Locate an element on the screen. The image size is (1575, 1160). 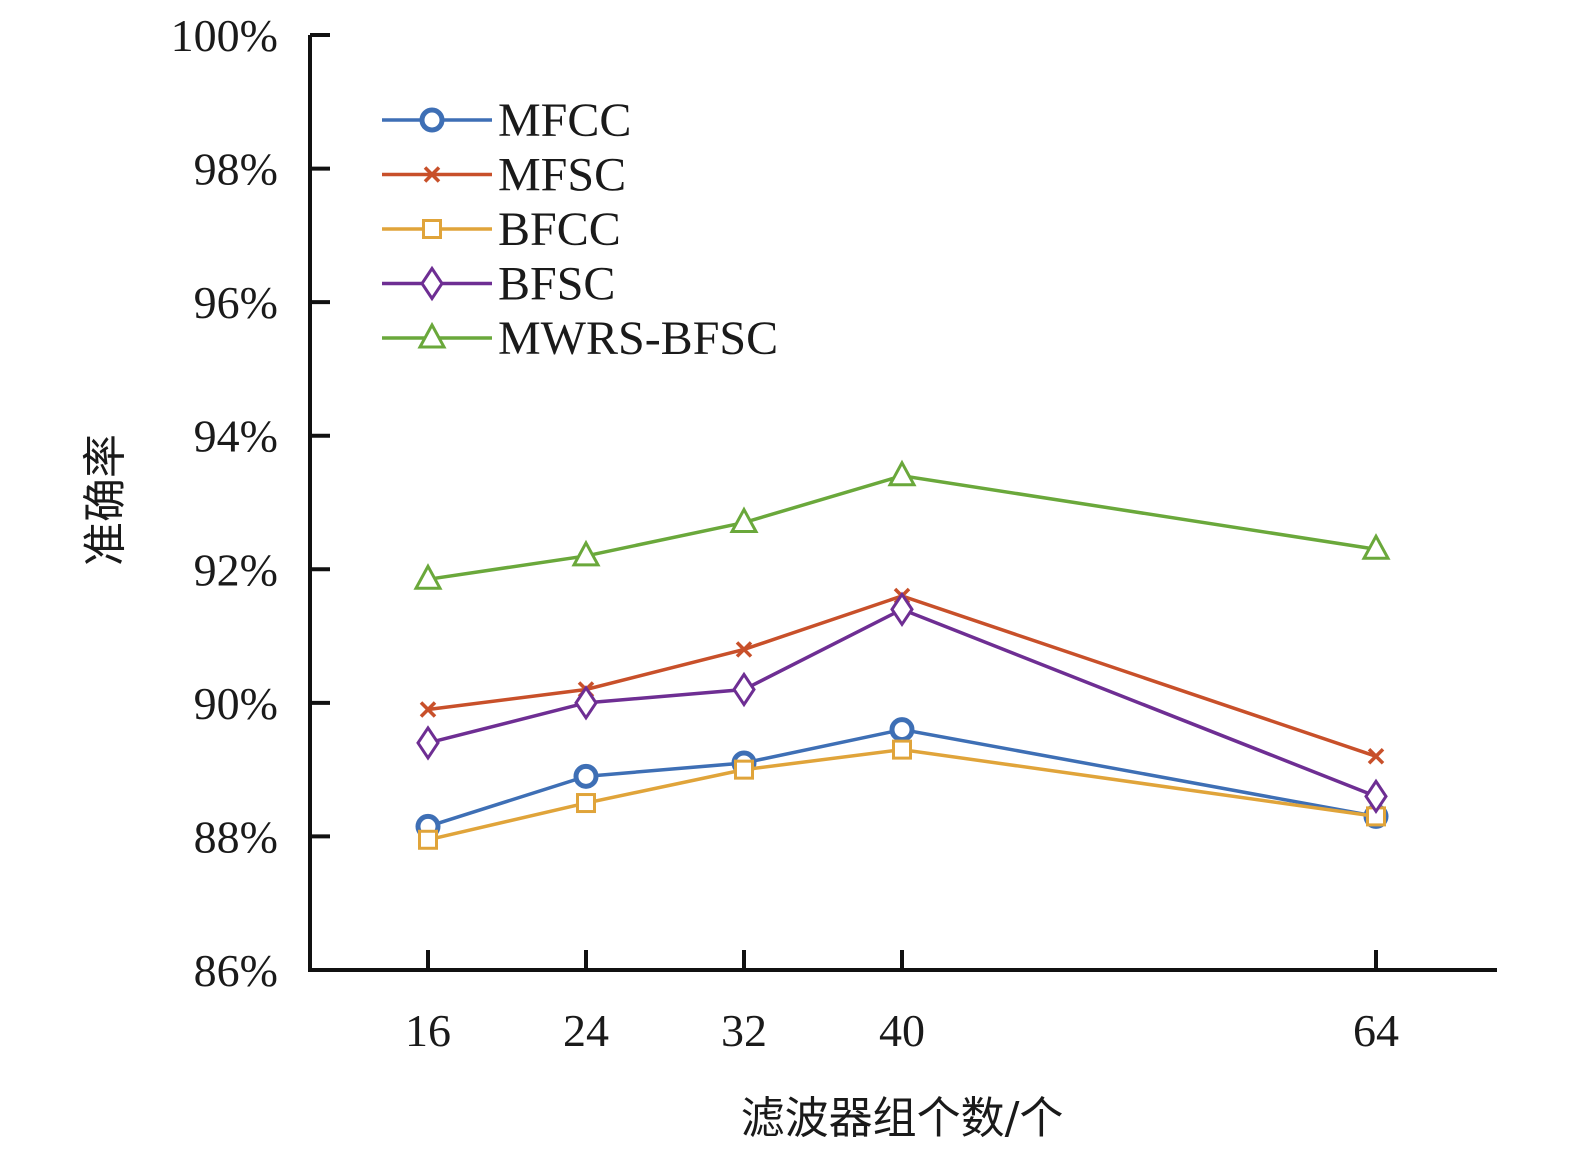
y-tick-label: 90% is located at coordinates (236, 703).